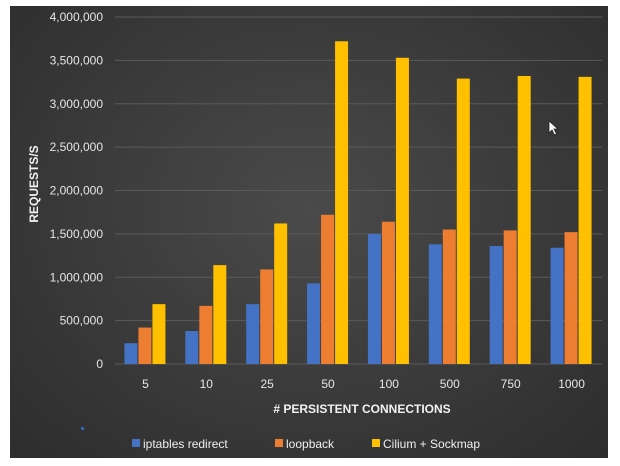  I want to click on y-tick-label: 1,000,000, so click(77, 277).